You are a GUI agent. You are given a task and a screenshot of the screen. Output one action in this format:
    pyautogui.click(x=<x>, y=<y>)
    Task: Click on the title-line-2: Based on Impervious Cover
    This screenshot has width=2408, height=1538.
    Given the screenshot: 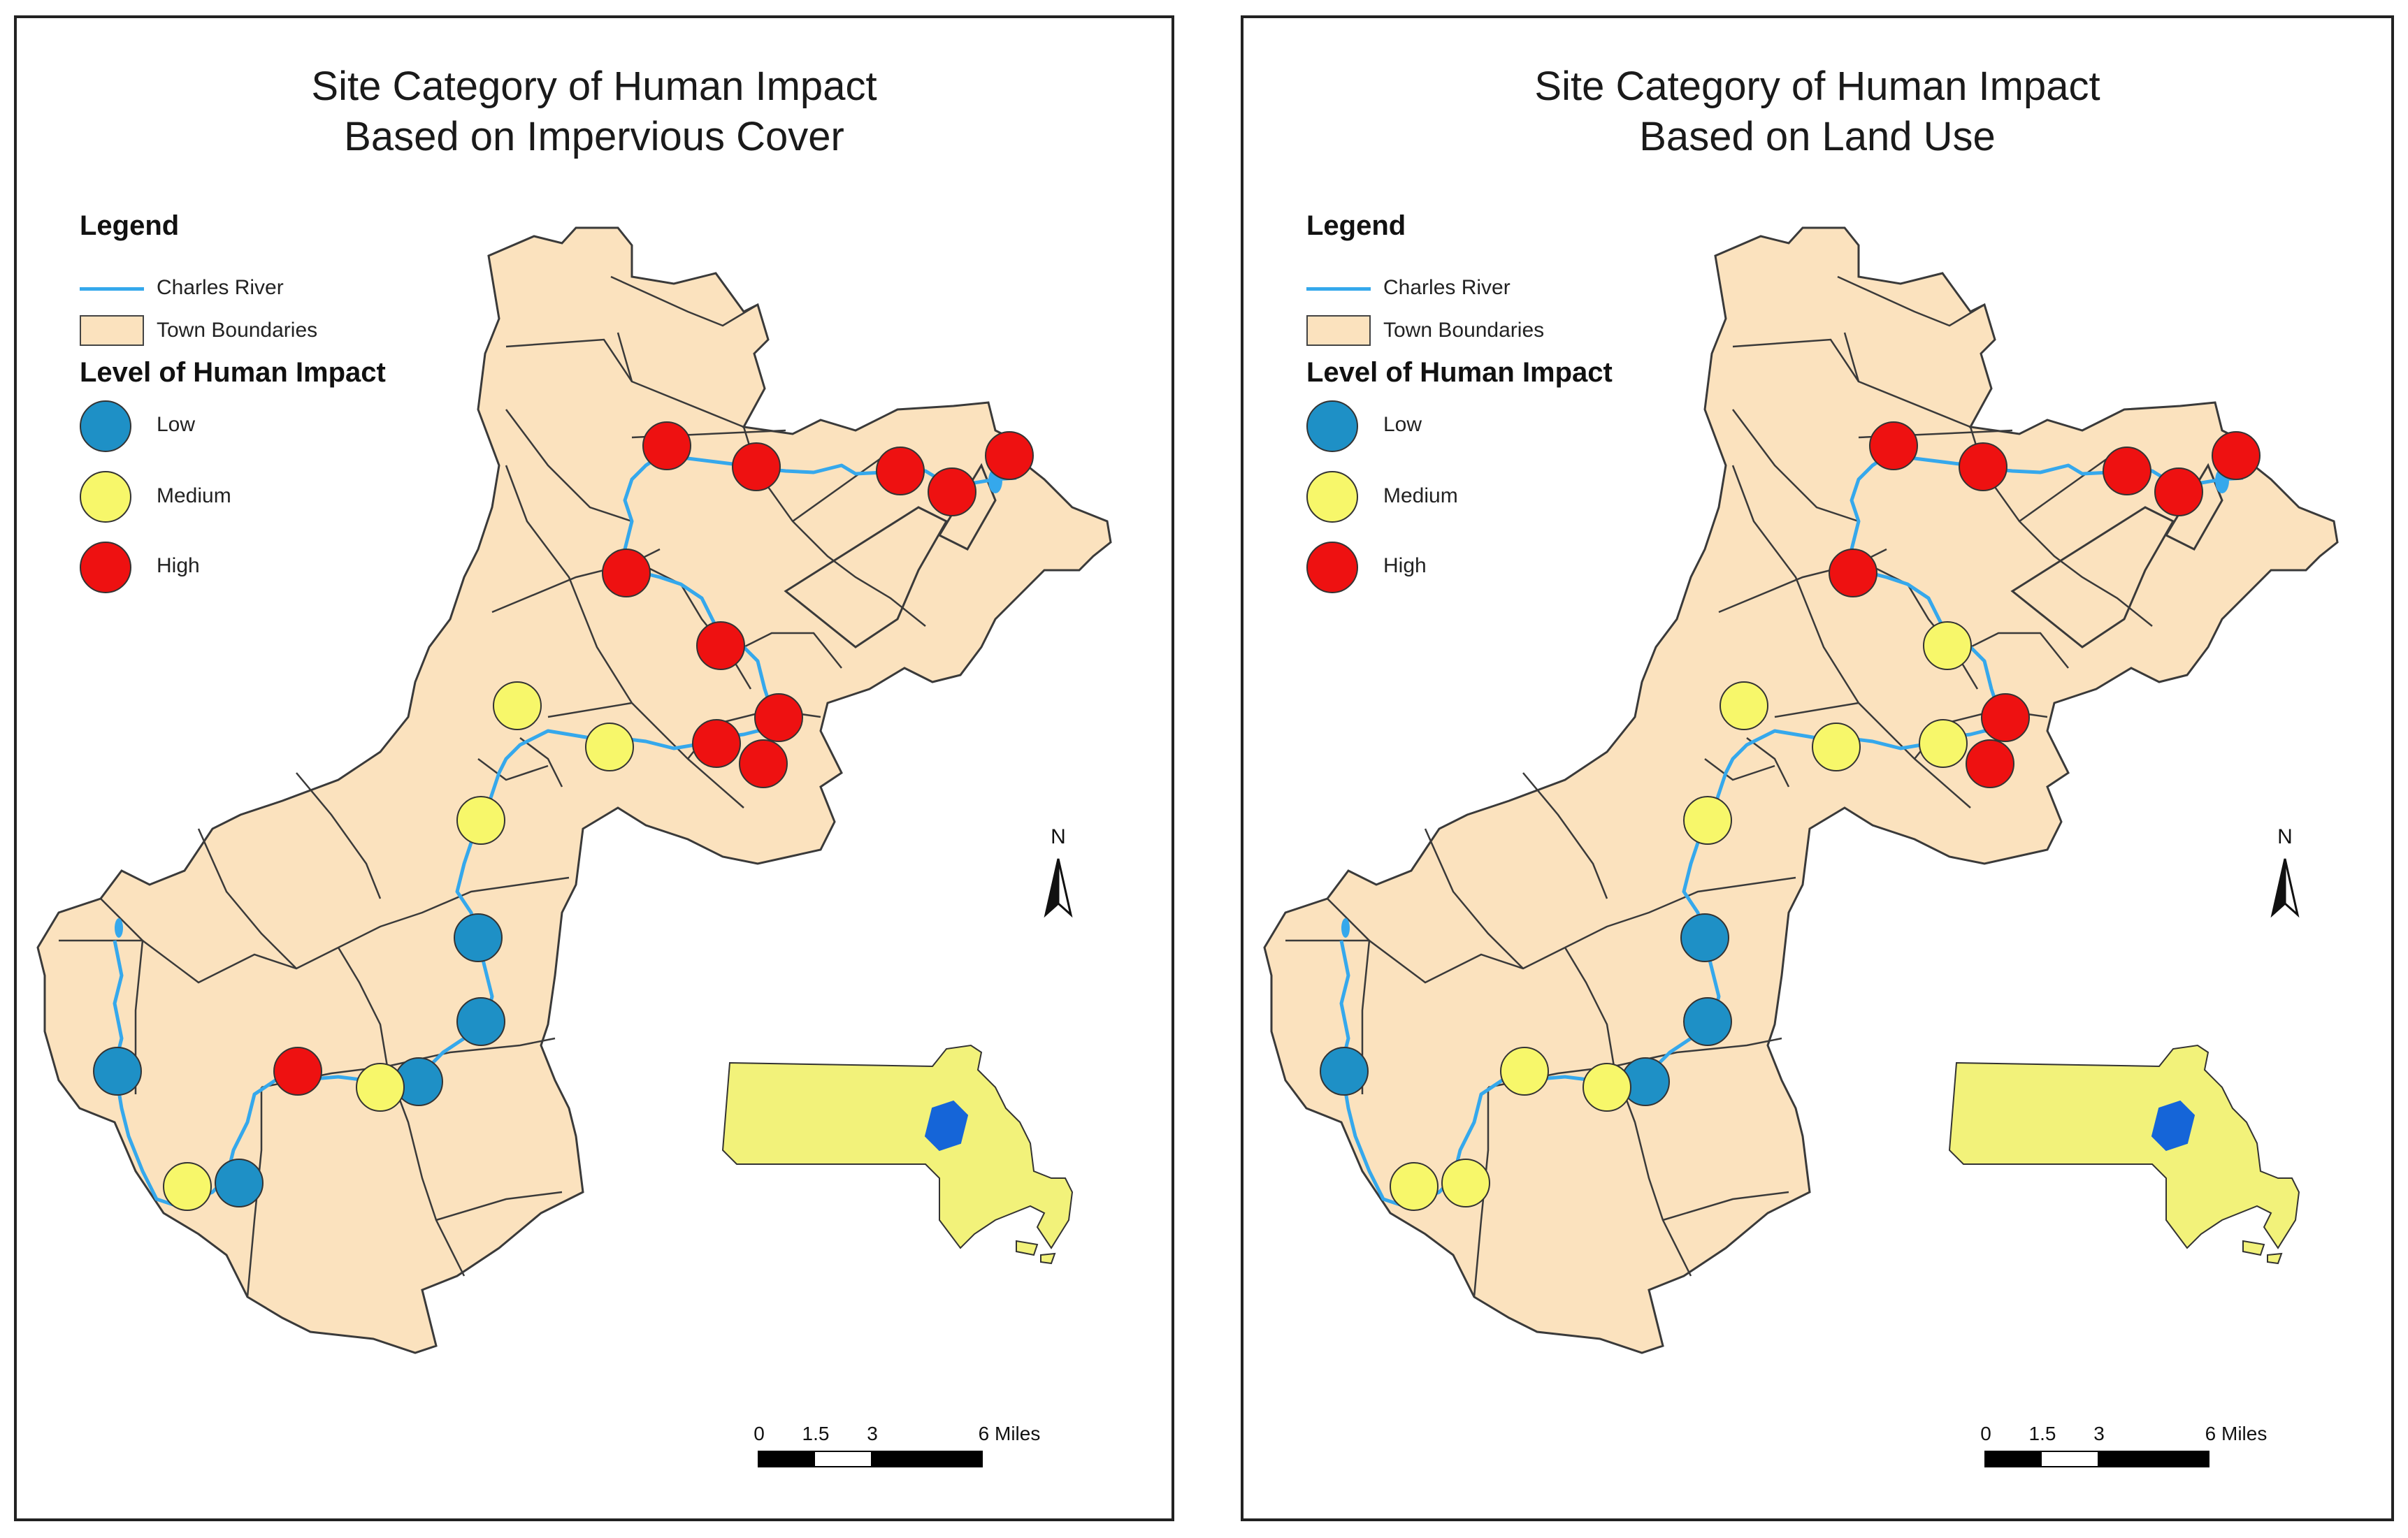 What is the action you would take?
    pyautogui.click(x=594, y=136)
    